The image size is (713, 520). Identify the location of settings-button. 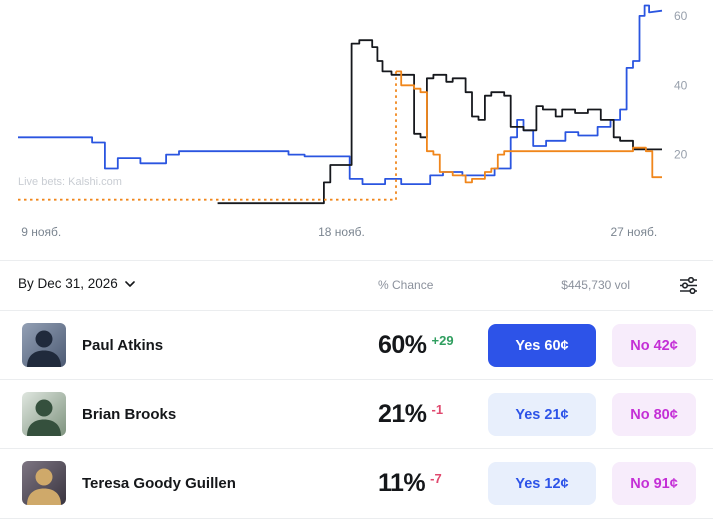
(688, 285).